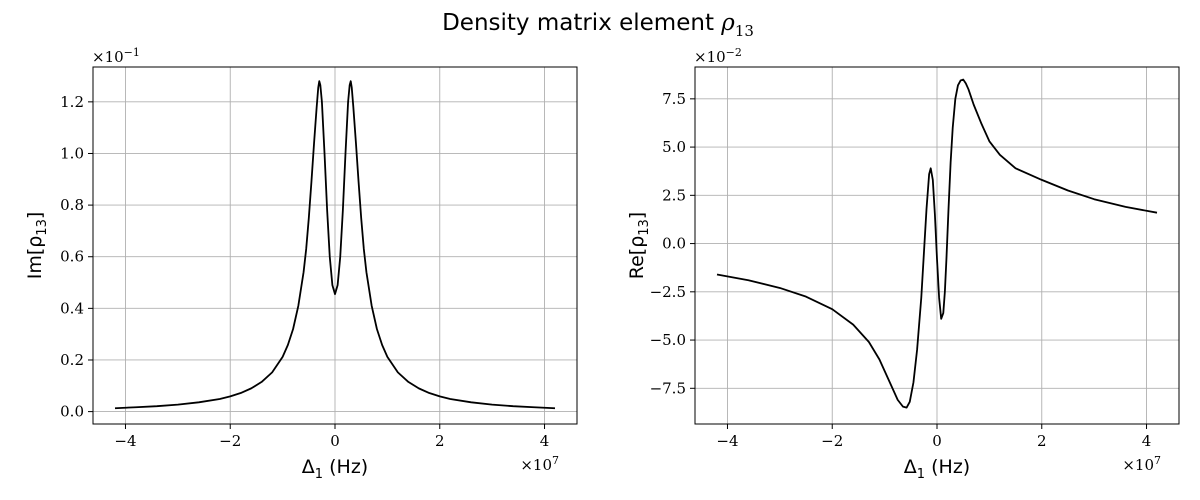  What do you see at coordinates (72, 257) in the screenshot?
I see `y-tick-label: 0.6` at bounding box center [72, 257].